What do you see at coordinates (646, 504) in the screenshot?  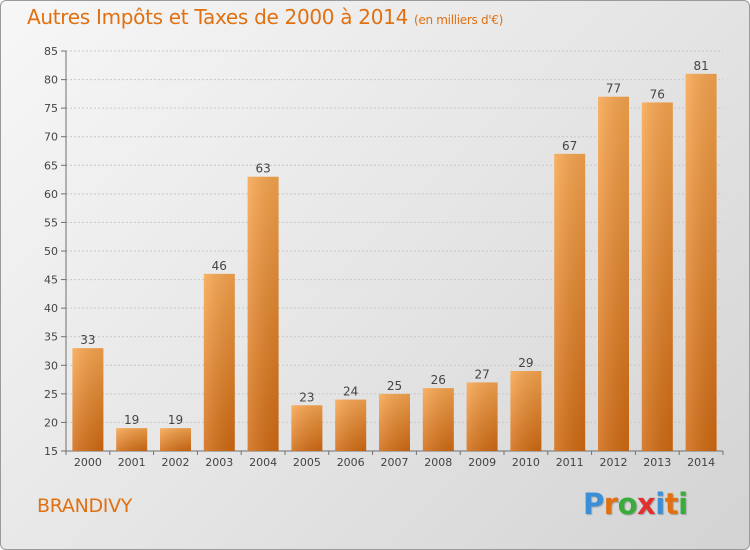 I see `logo-letter: x` at bounding box center [646, 504].